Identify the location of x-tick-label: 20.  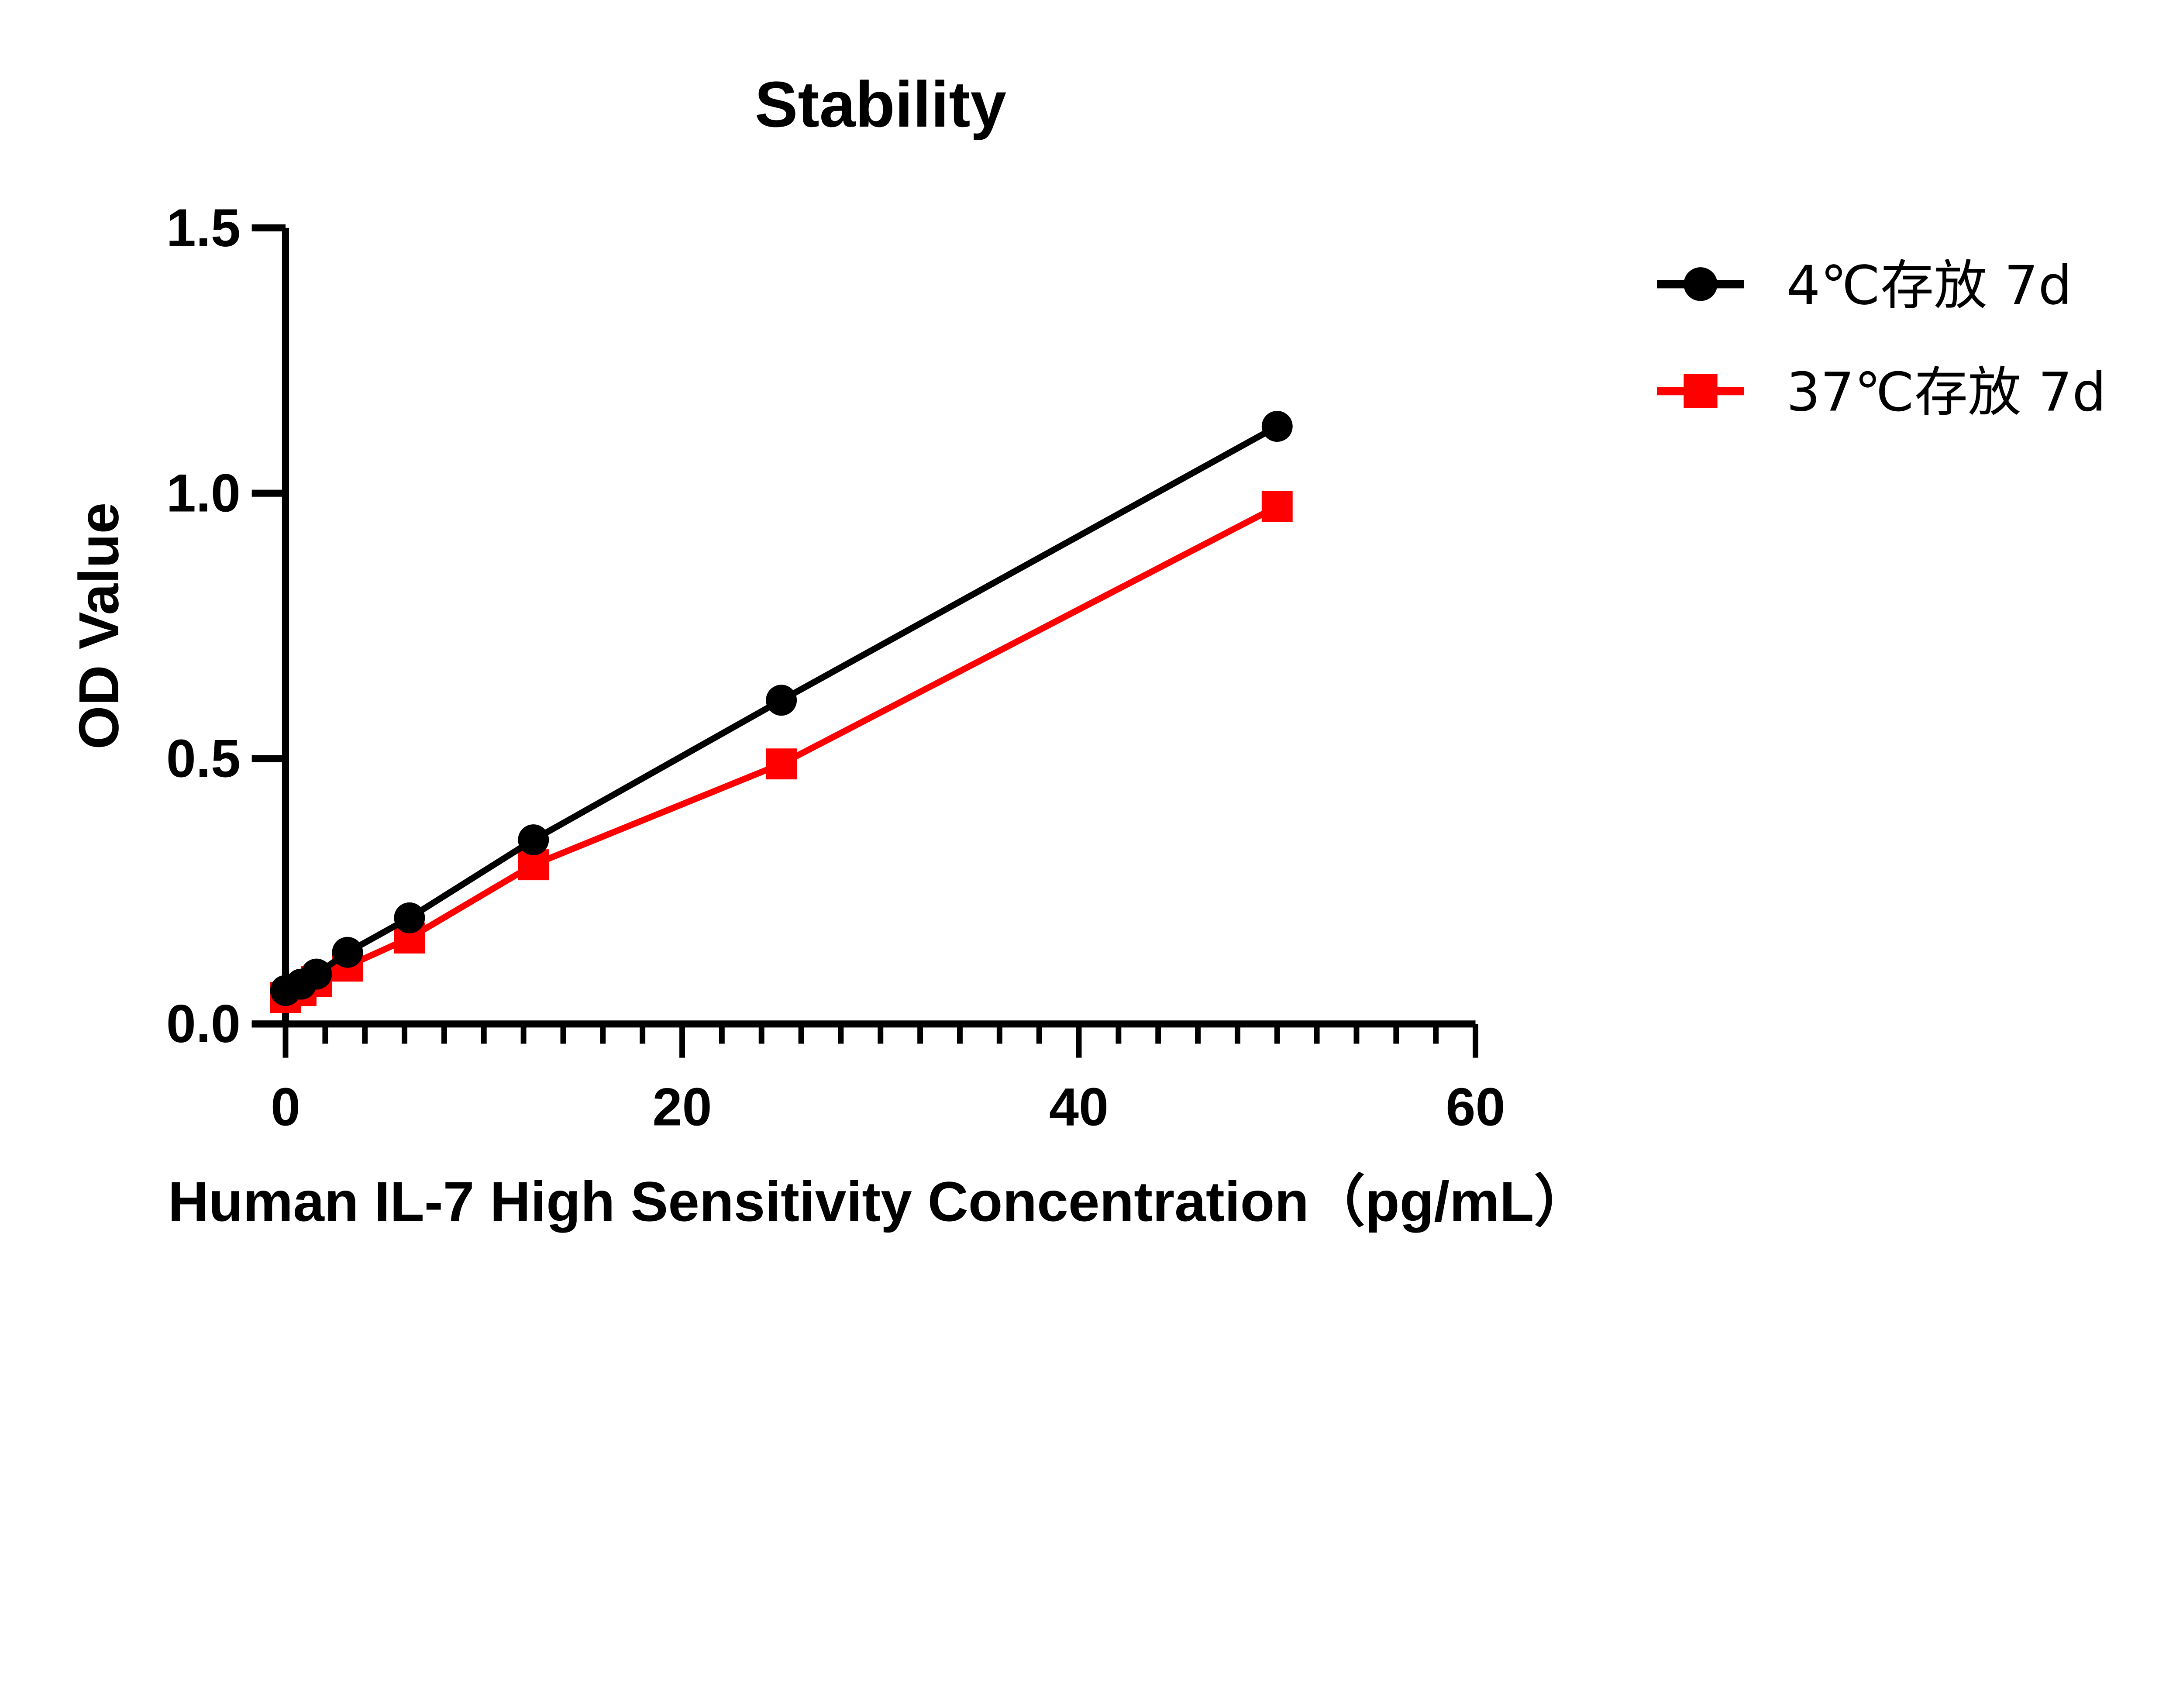
(682, 1106).